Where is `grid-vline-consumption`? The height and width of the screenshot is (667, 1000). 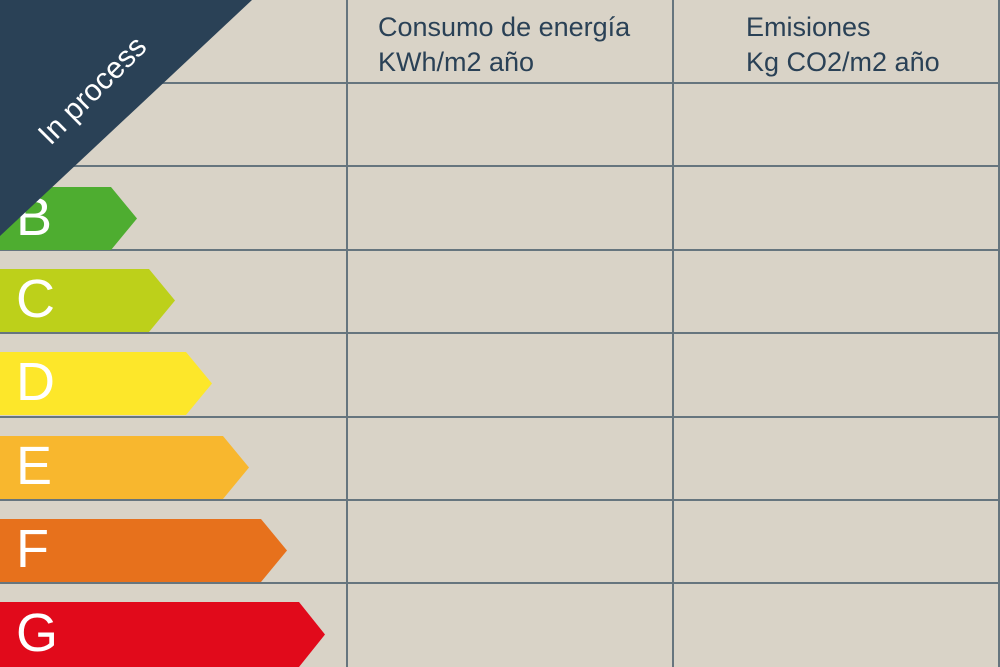
grid-vline-consumption is located at coordinates (347, 333).